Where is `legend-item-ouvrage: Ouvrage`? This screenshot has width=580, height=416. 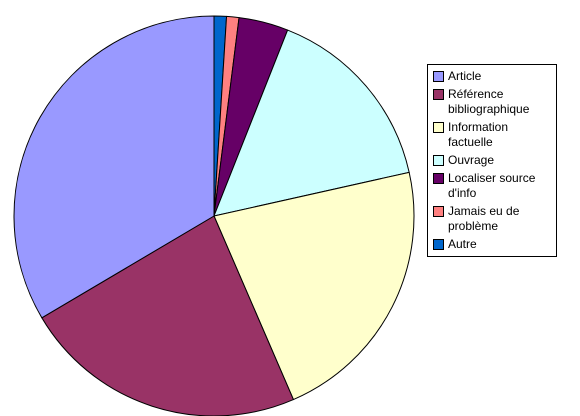
legend-item-ouvrage: Ouvrage is located at coordinates (492, 160).